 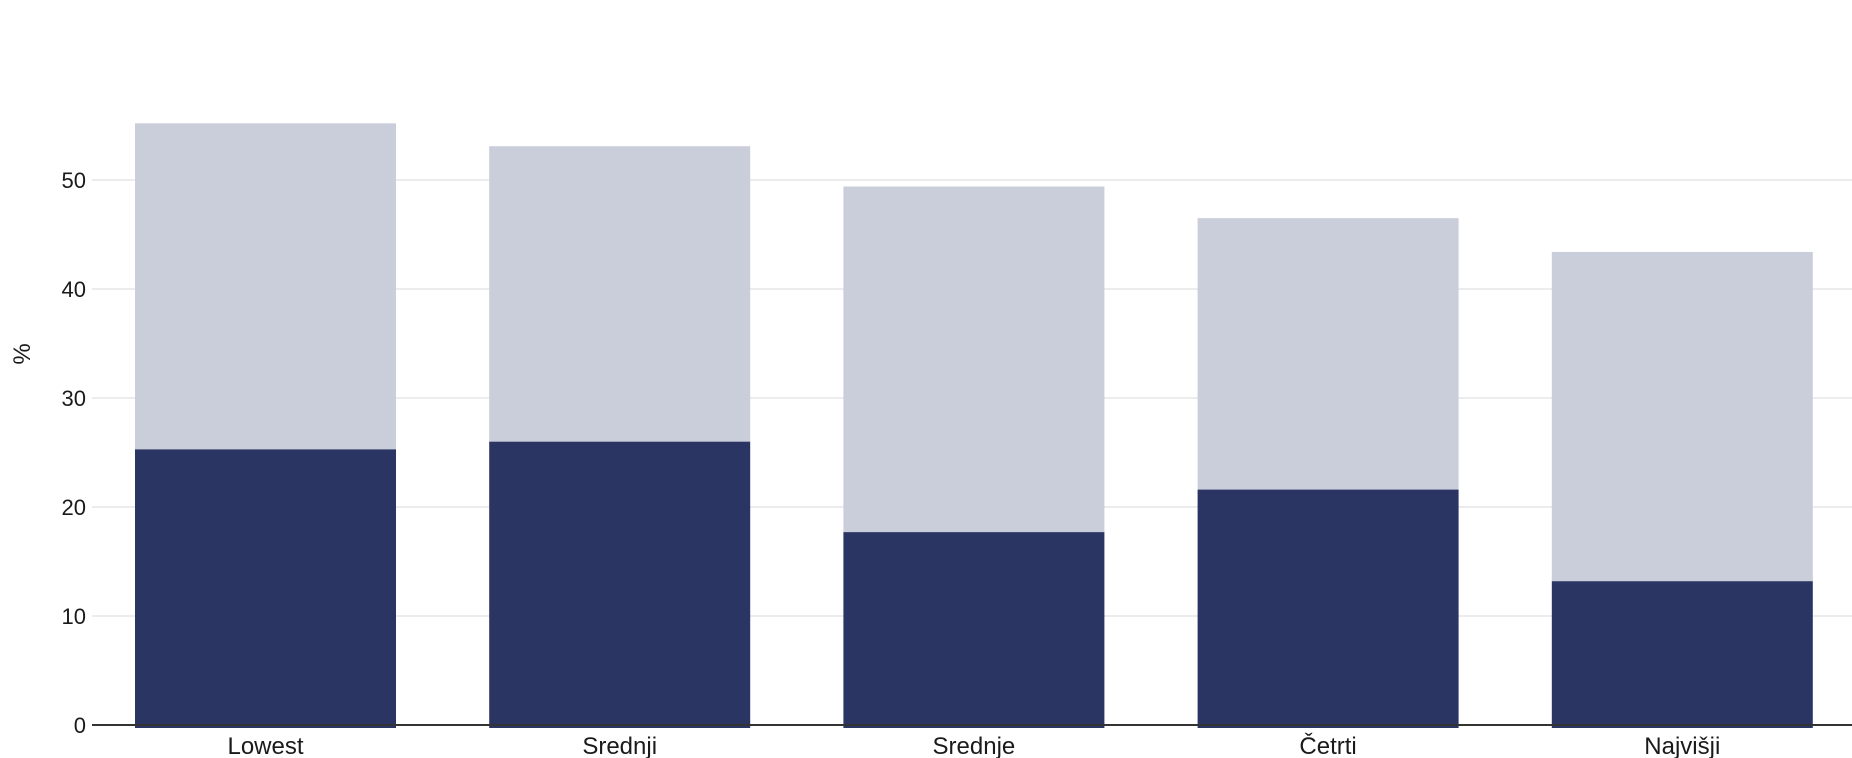 I want to click on y-tick-label-20: 20, so click(x=74, y=507).